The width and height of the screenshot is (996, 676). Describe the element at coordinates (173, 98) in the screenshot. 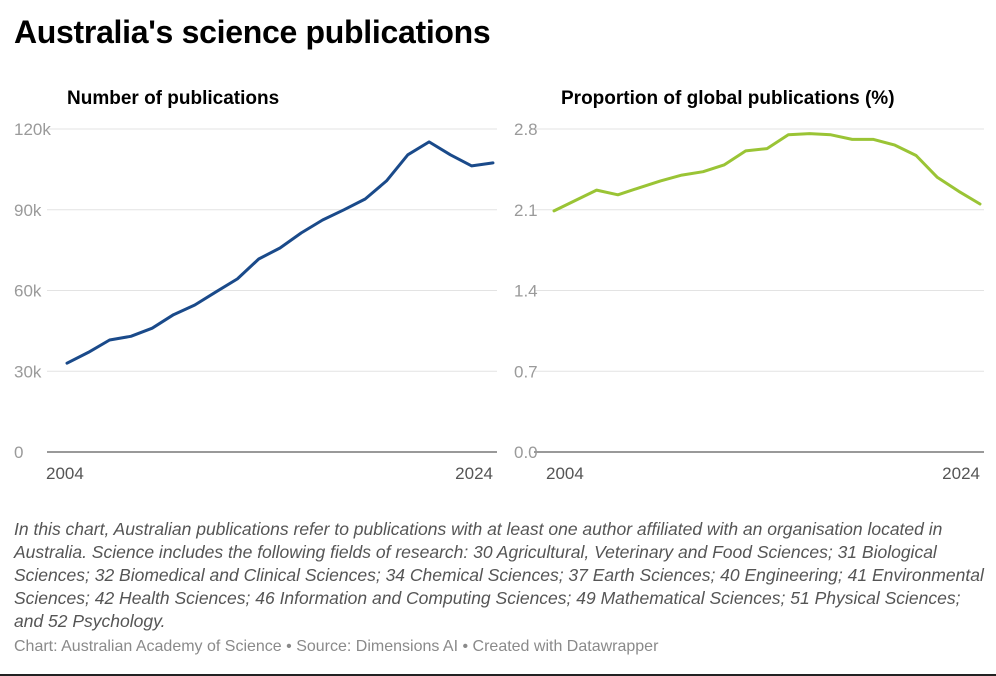

I see `left-chart-title: Number of publications` at that location.